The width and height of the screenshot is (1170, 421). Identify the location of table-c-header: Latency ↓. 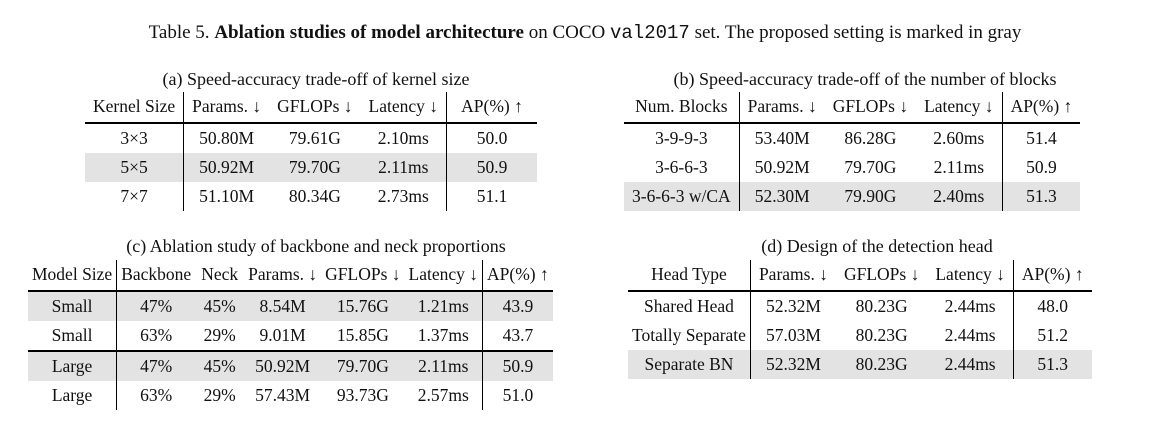
(444, 276).